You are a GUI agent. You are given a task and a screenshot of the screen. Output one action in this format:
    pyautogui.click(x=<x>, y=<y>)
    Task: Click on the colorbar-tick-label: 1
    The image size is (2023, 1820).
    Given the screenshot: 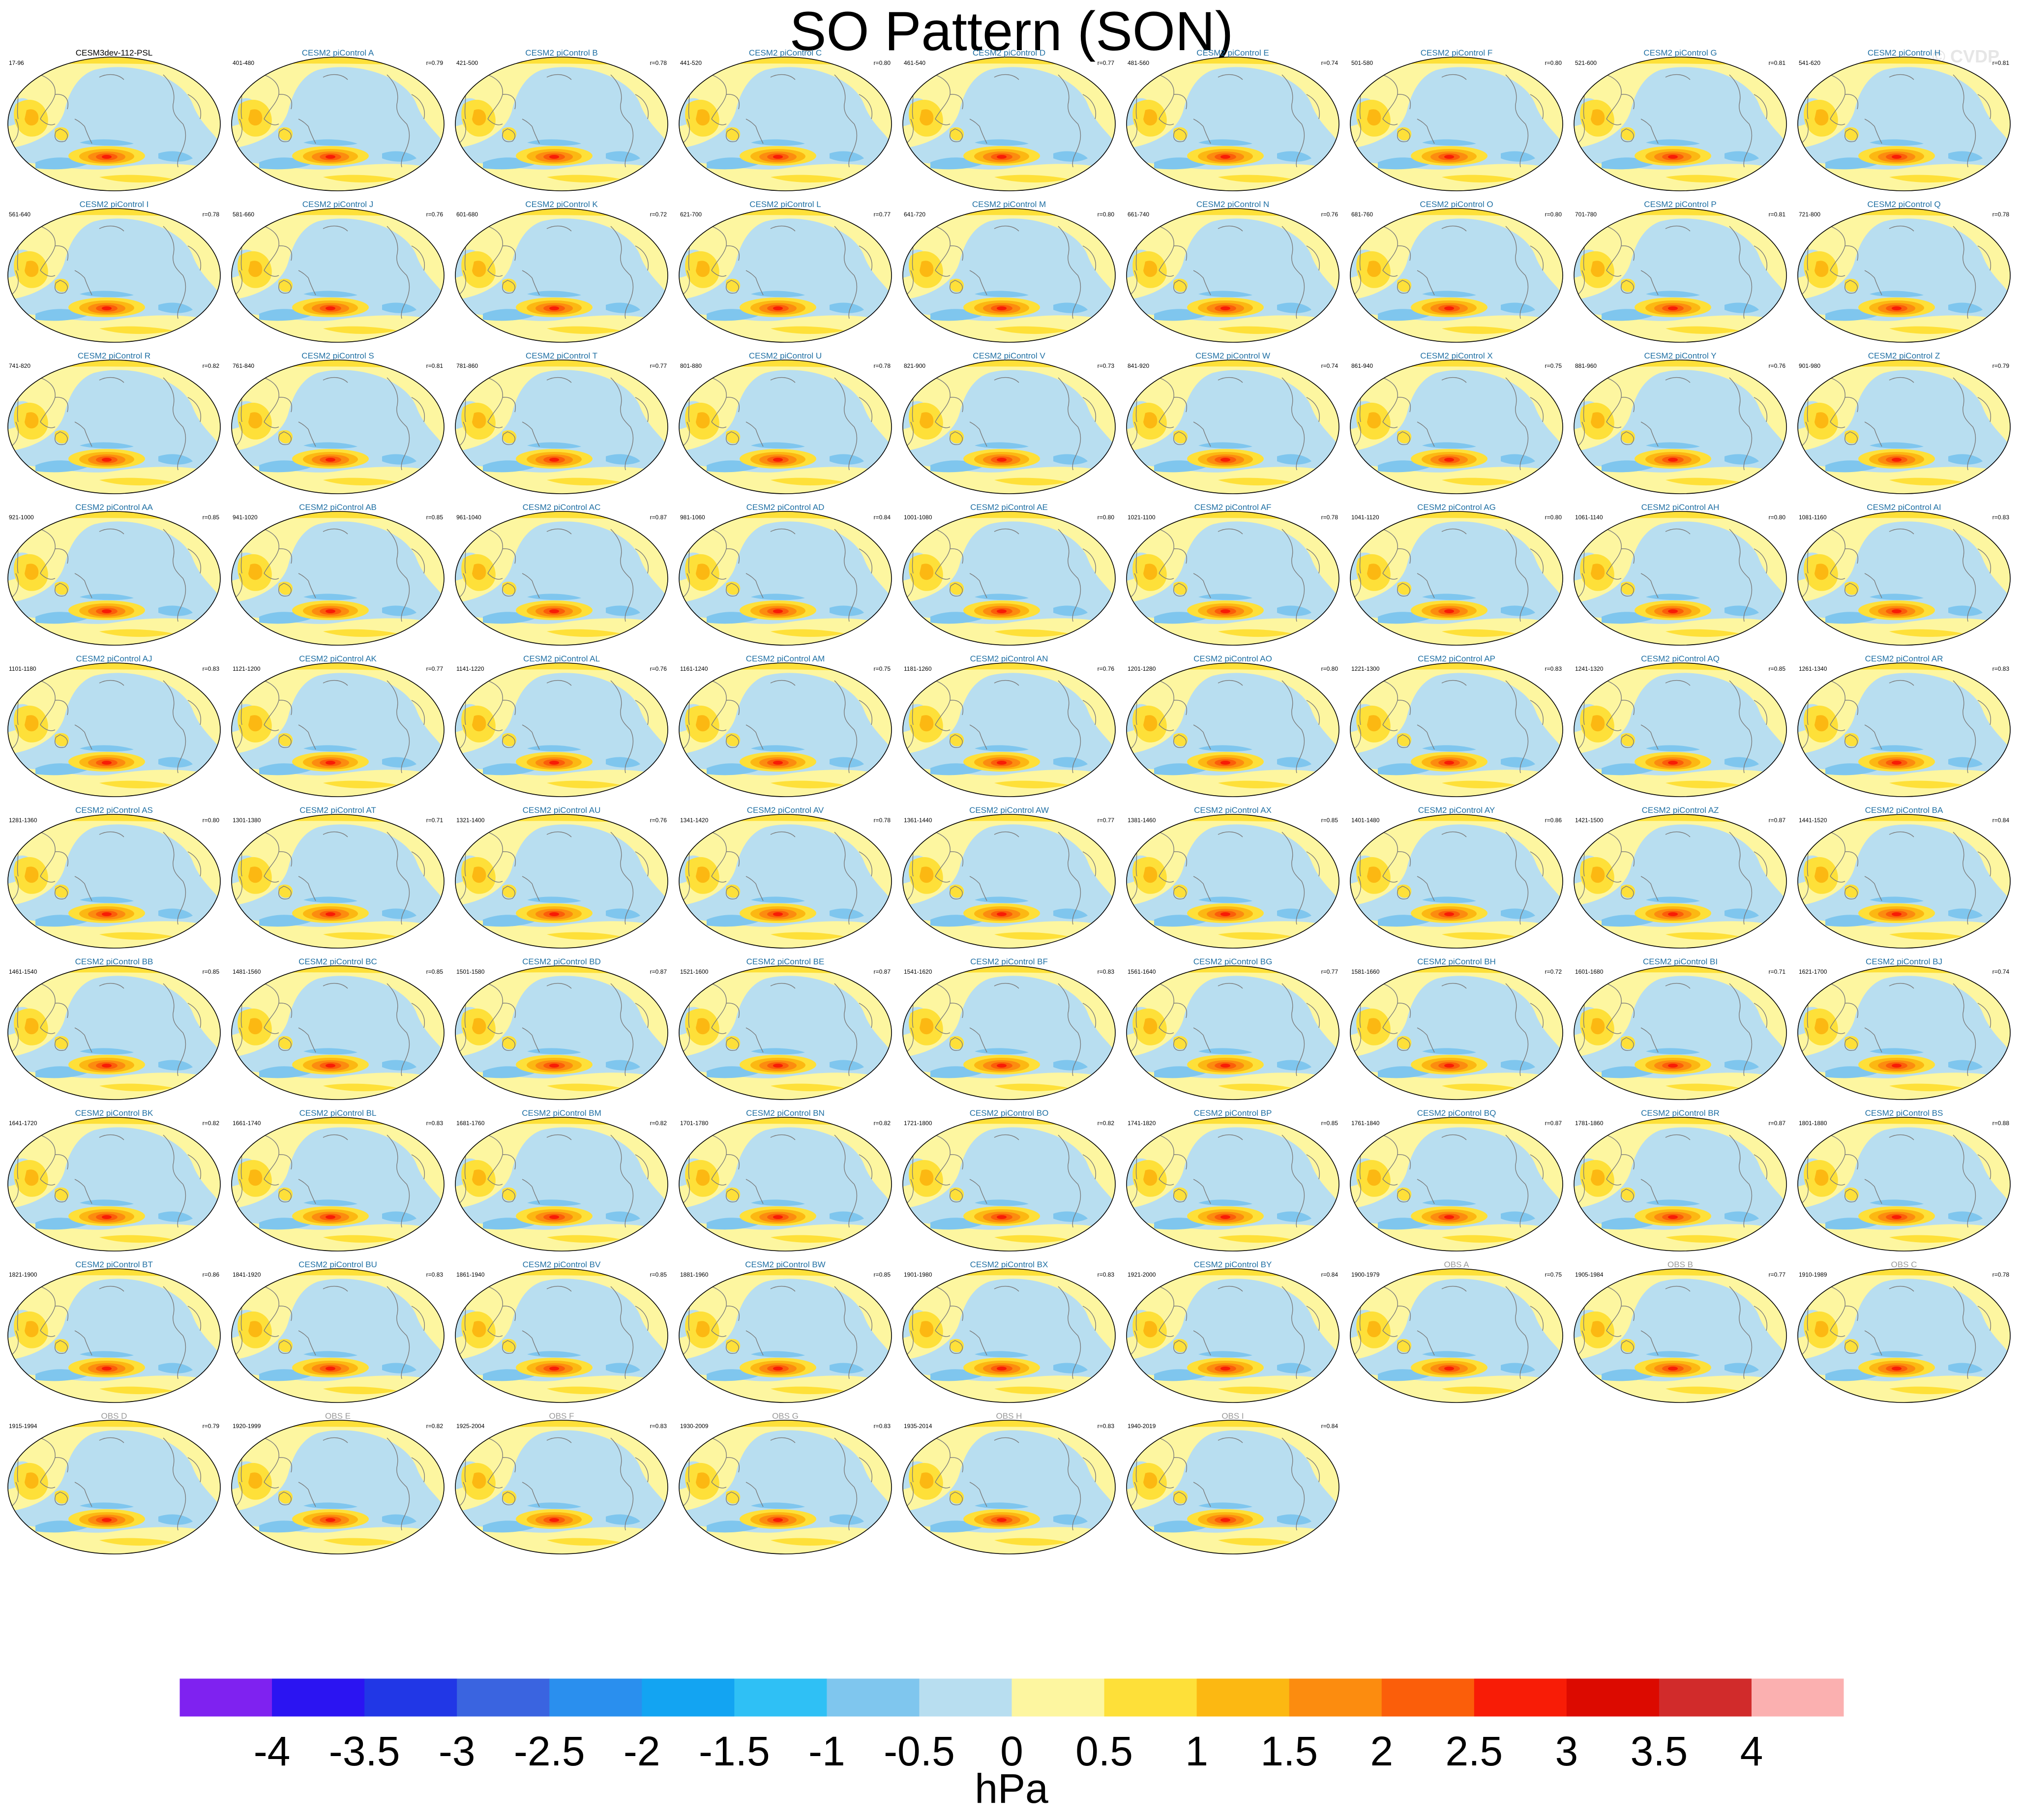 What is the action you would take?
    pyautogui.click(x=1196, y=1751)
    